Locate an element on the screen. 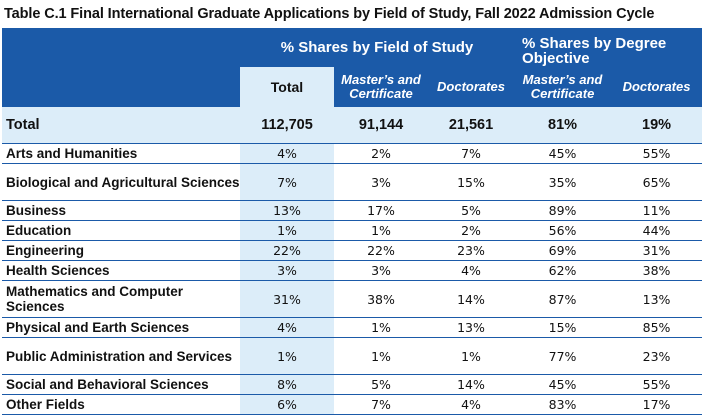 The width and height of the screenshot is (704, 415). row-label: Health Sciences is located at coordinates (121, 270).